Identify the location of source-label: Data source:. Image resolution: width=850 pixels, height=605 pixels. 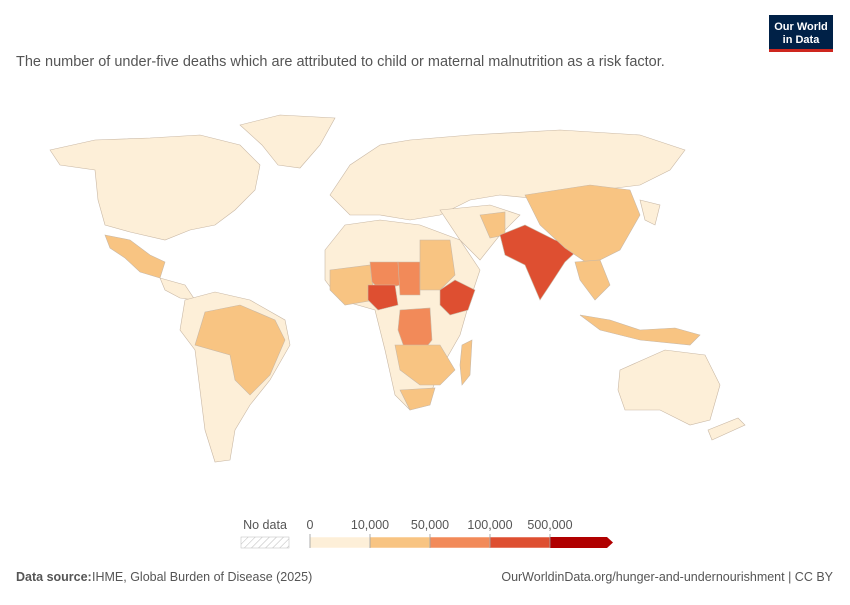
(54, 577).